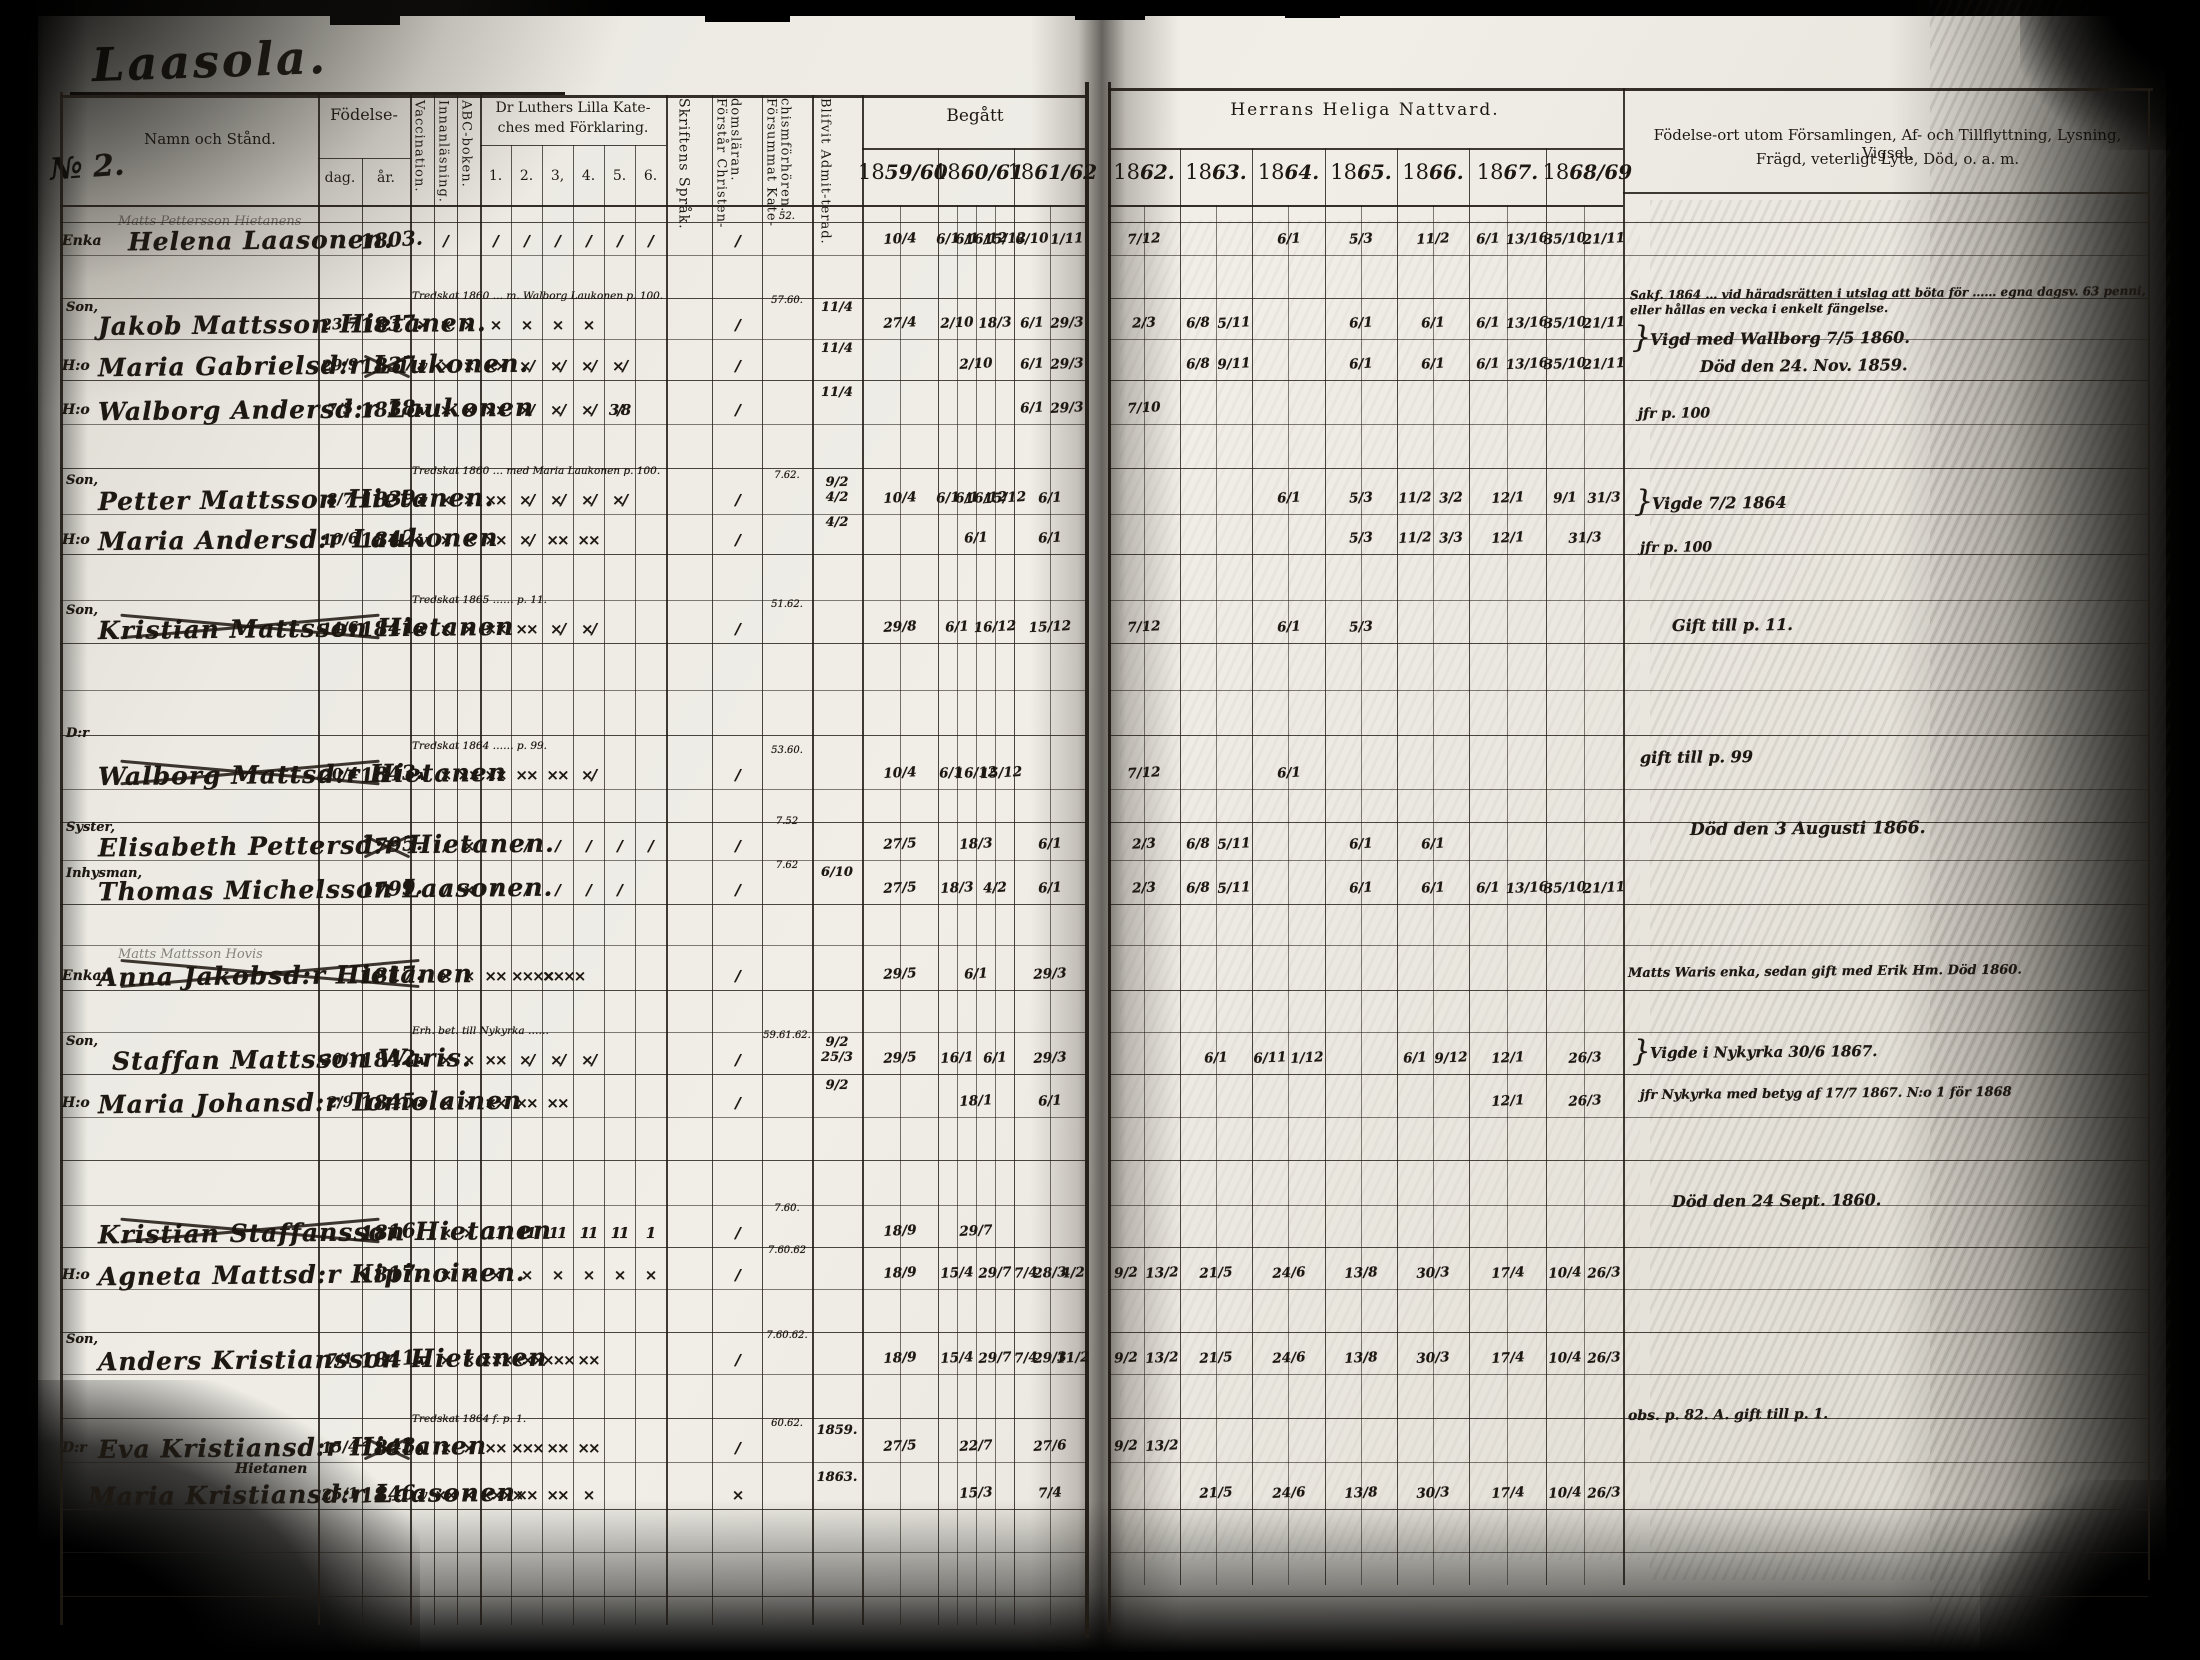  What do you see at coordinates (976, 364) in the screenshot?
I see `communion-date: 2/10` at bounding box center [976, 364].